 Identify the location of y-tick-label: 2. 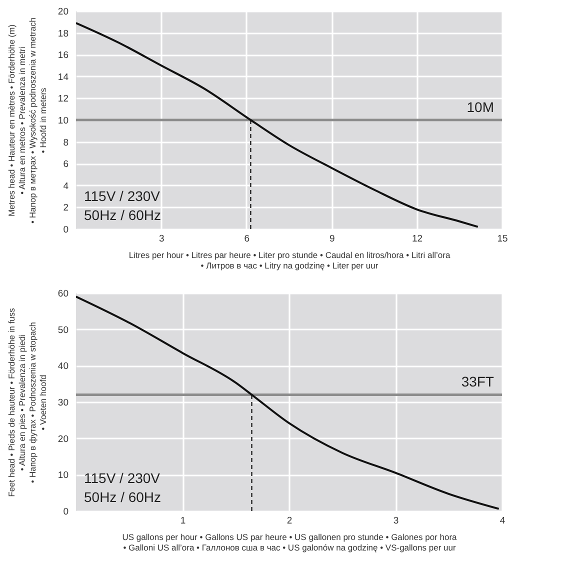
(65, 208).